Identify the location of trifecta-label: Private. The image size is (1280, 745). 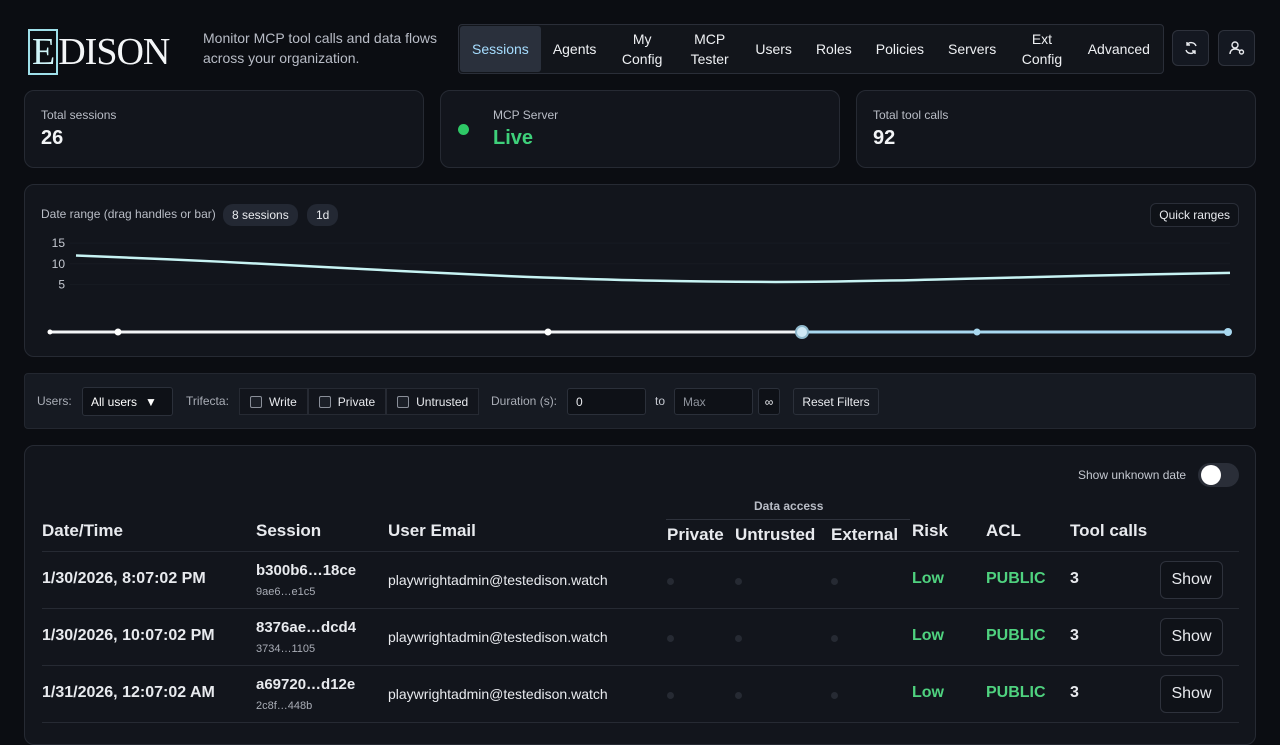
(356, 401).